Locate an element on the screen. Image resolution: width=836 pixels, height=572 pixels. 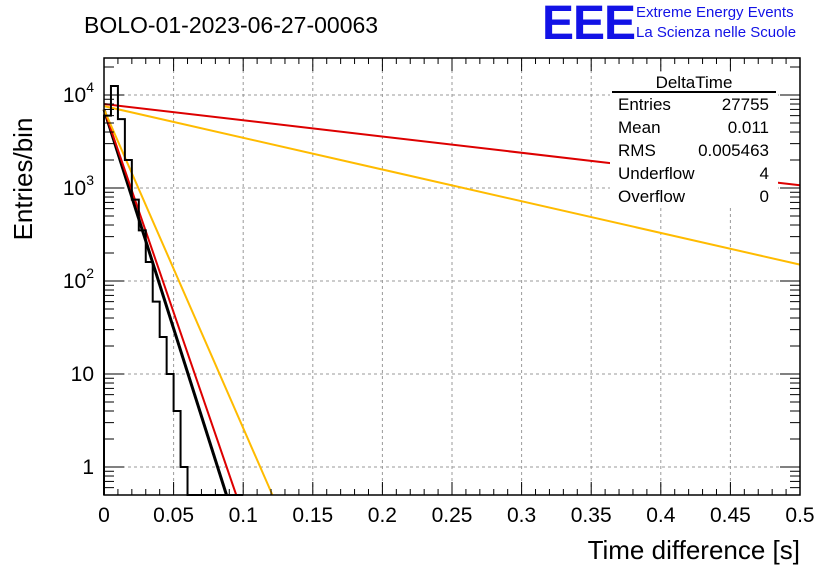
x-tick-label: 0.4 is located at coordinates (661, 515).